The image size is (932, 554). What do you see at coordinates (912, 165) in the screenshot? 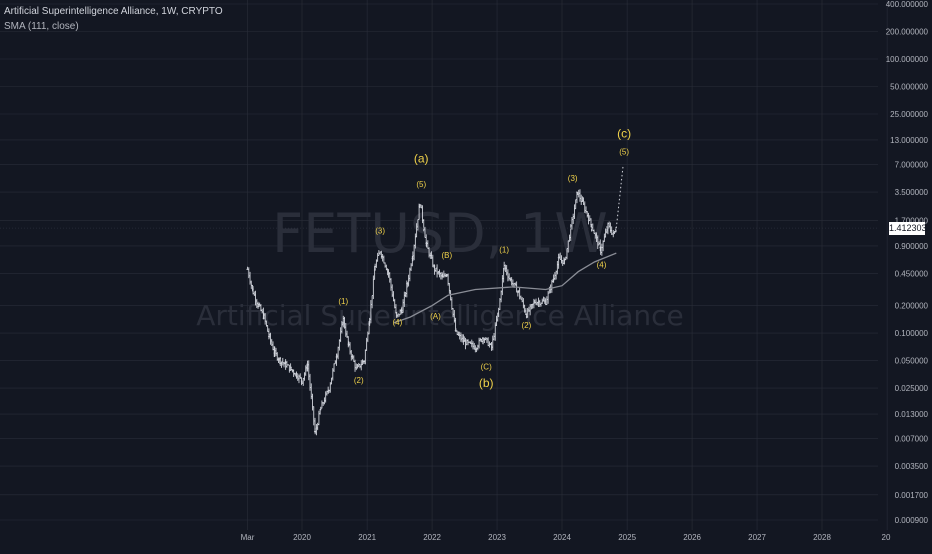
I see `y-tick-label: 7.000000` at bounding box center [912, 165].